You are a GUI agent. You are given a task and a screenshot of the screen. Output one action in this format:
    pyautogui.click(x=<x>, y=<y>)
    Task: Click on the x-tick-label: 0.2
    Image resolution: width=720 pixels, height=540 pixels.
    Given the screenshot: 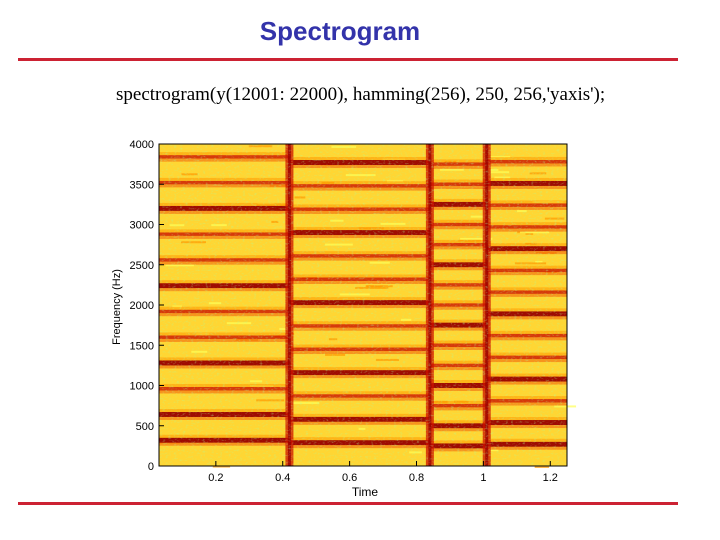 What is the action you would take?
    pyautogui.click(x=215, y=478)
    